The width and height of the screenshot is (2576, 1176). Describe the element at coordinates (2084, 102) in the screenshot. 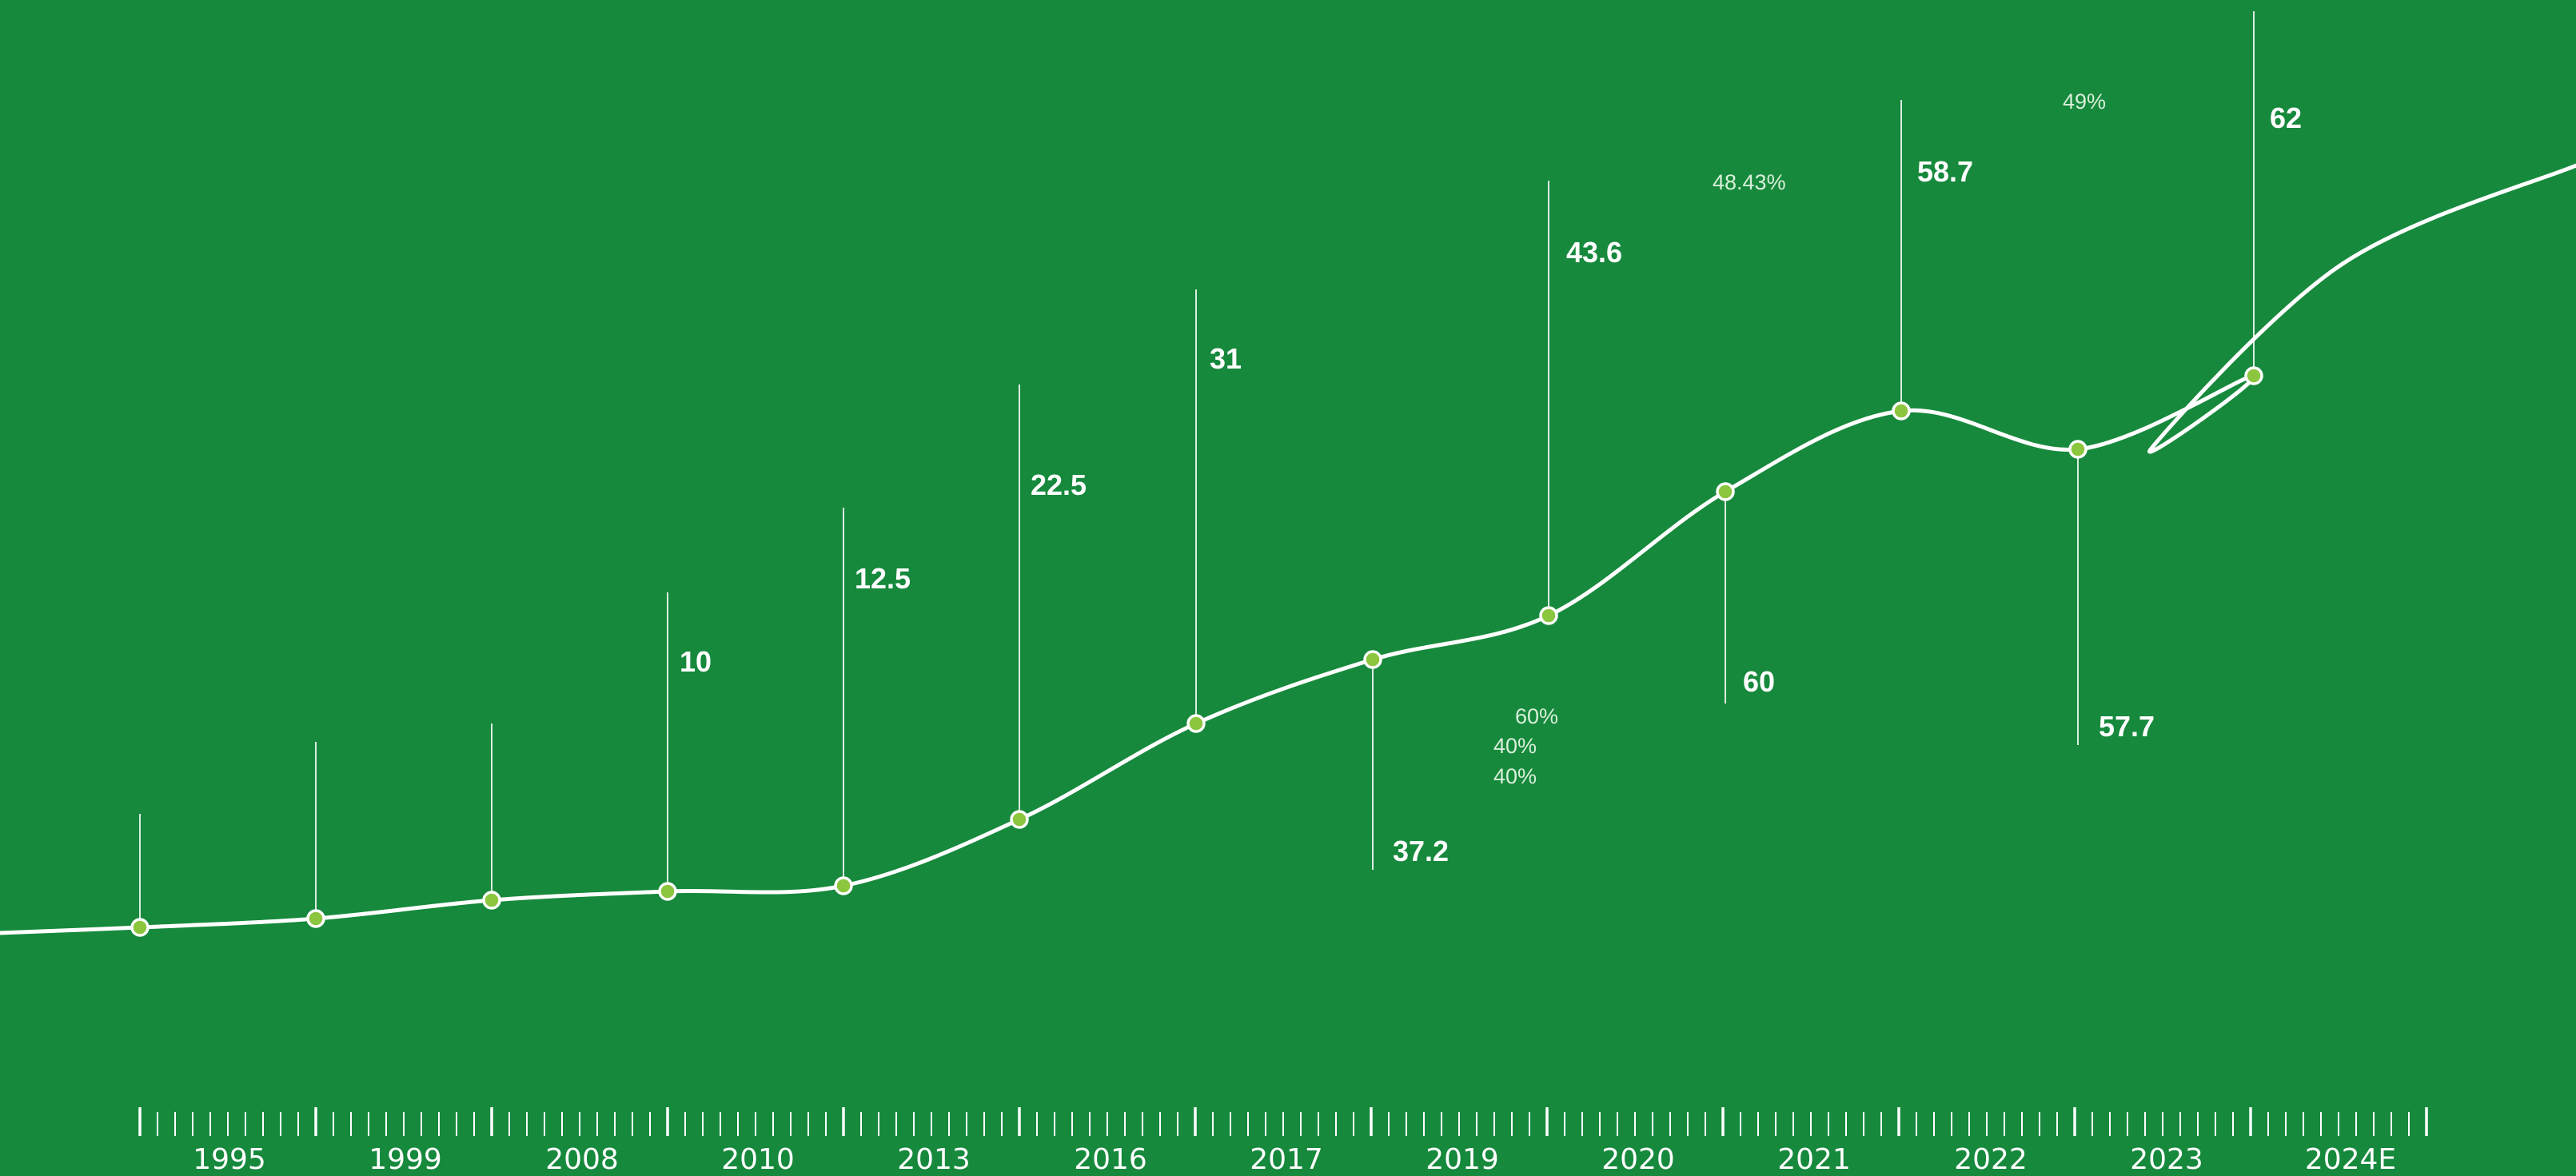

I see `annotation-label: 49%` at that location.